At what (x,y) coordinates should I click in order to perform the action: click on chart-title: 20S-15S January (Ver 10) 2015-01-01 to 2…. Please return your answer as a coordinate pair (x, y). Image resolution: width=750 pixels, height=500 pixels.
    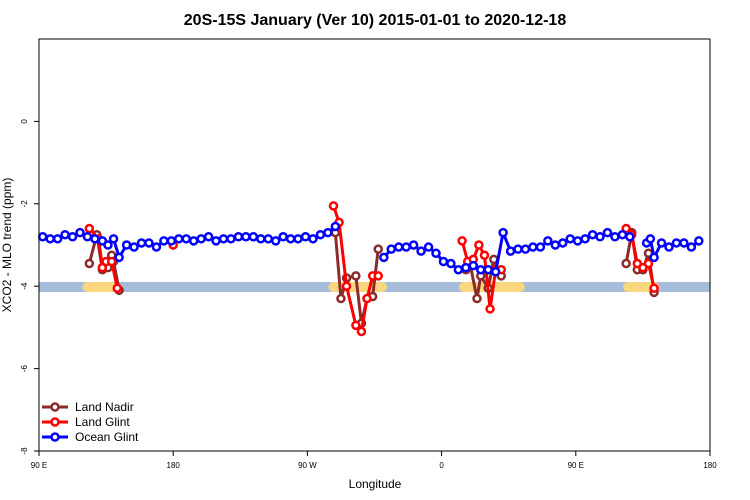
    Looking at the image, I should click on (375, 20).